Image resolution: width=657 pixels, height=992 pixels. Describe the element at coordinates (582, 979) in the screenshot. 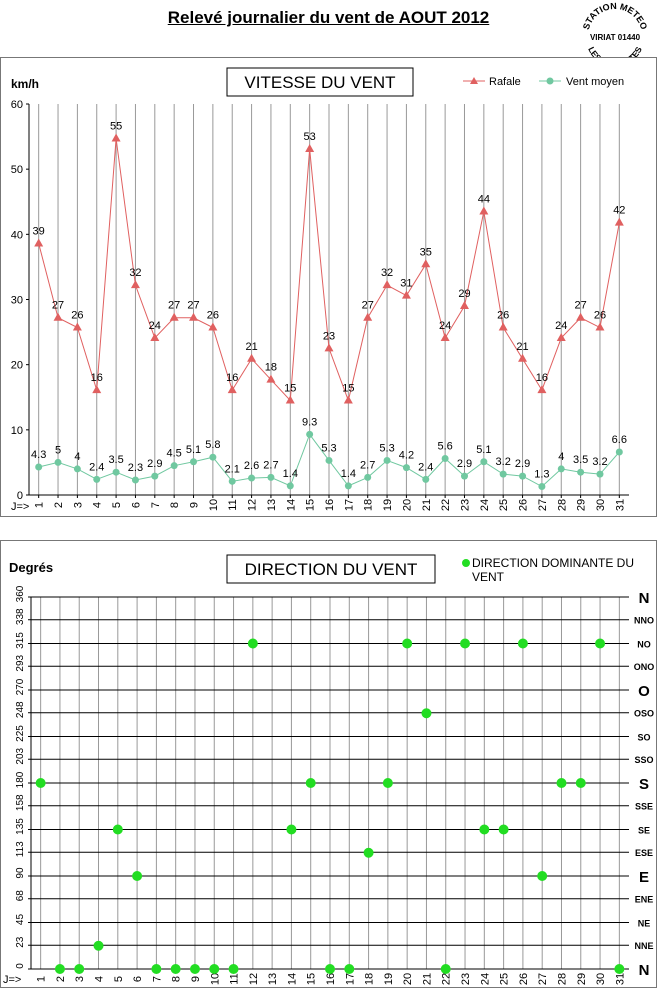

I see `x-tick-label: 29` at that location.